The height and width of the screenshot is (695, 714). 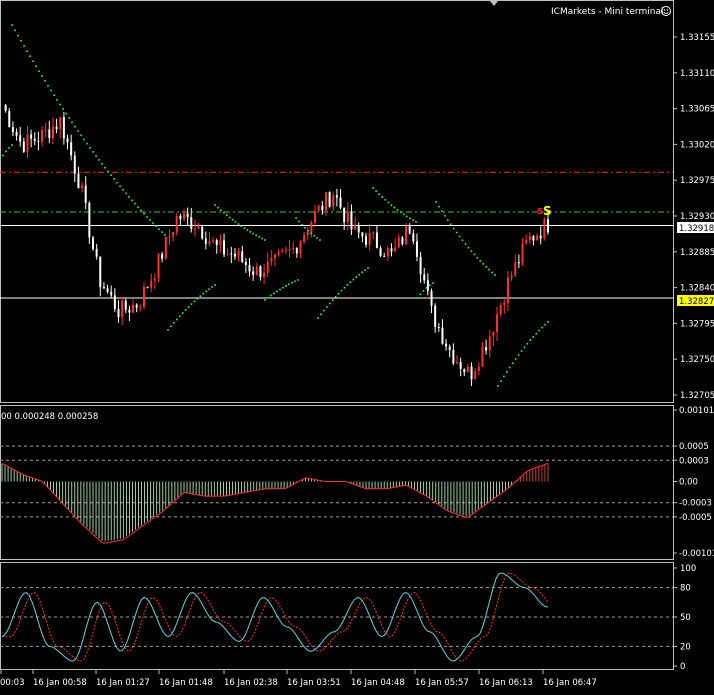 I want to click on stochastic-pane, so click(x=336, y=617).